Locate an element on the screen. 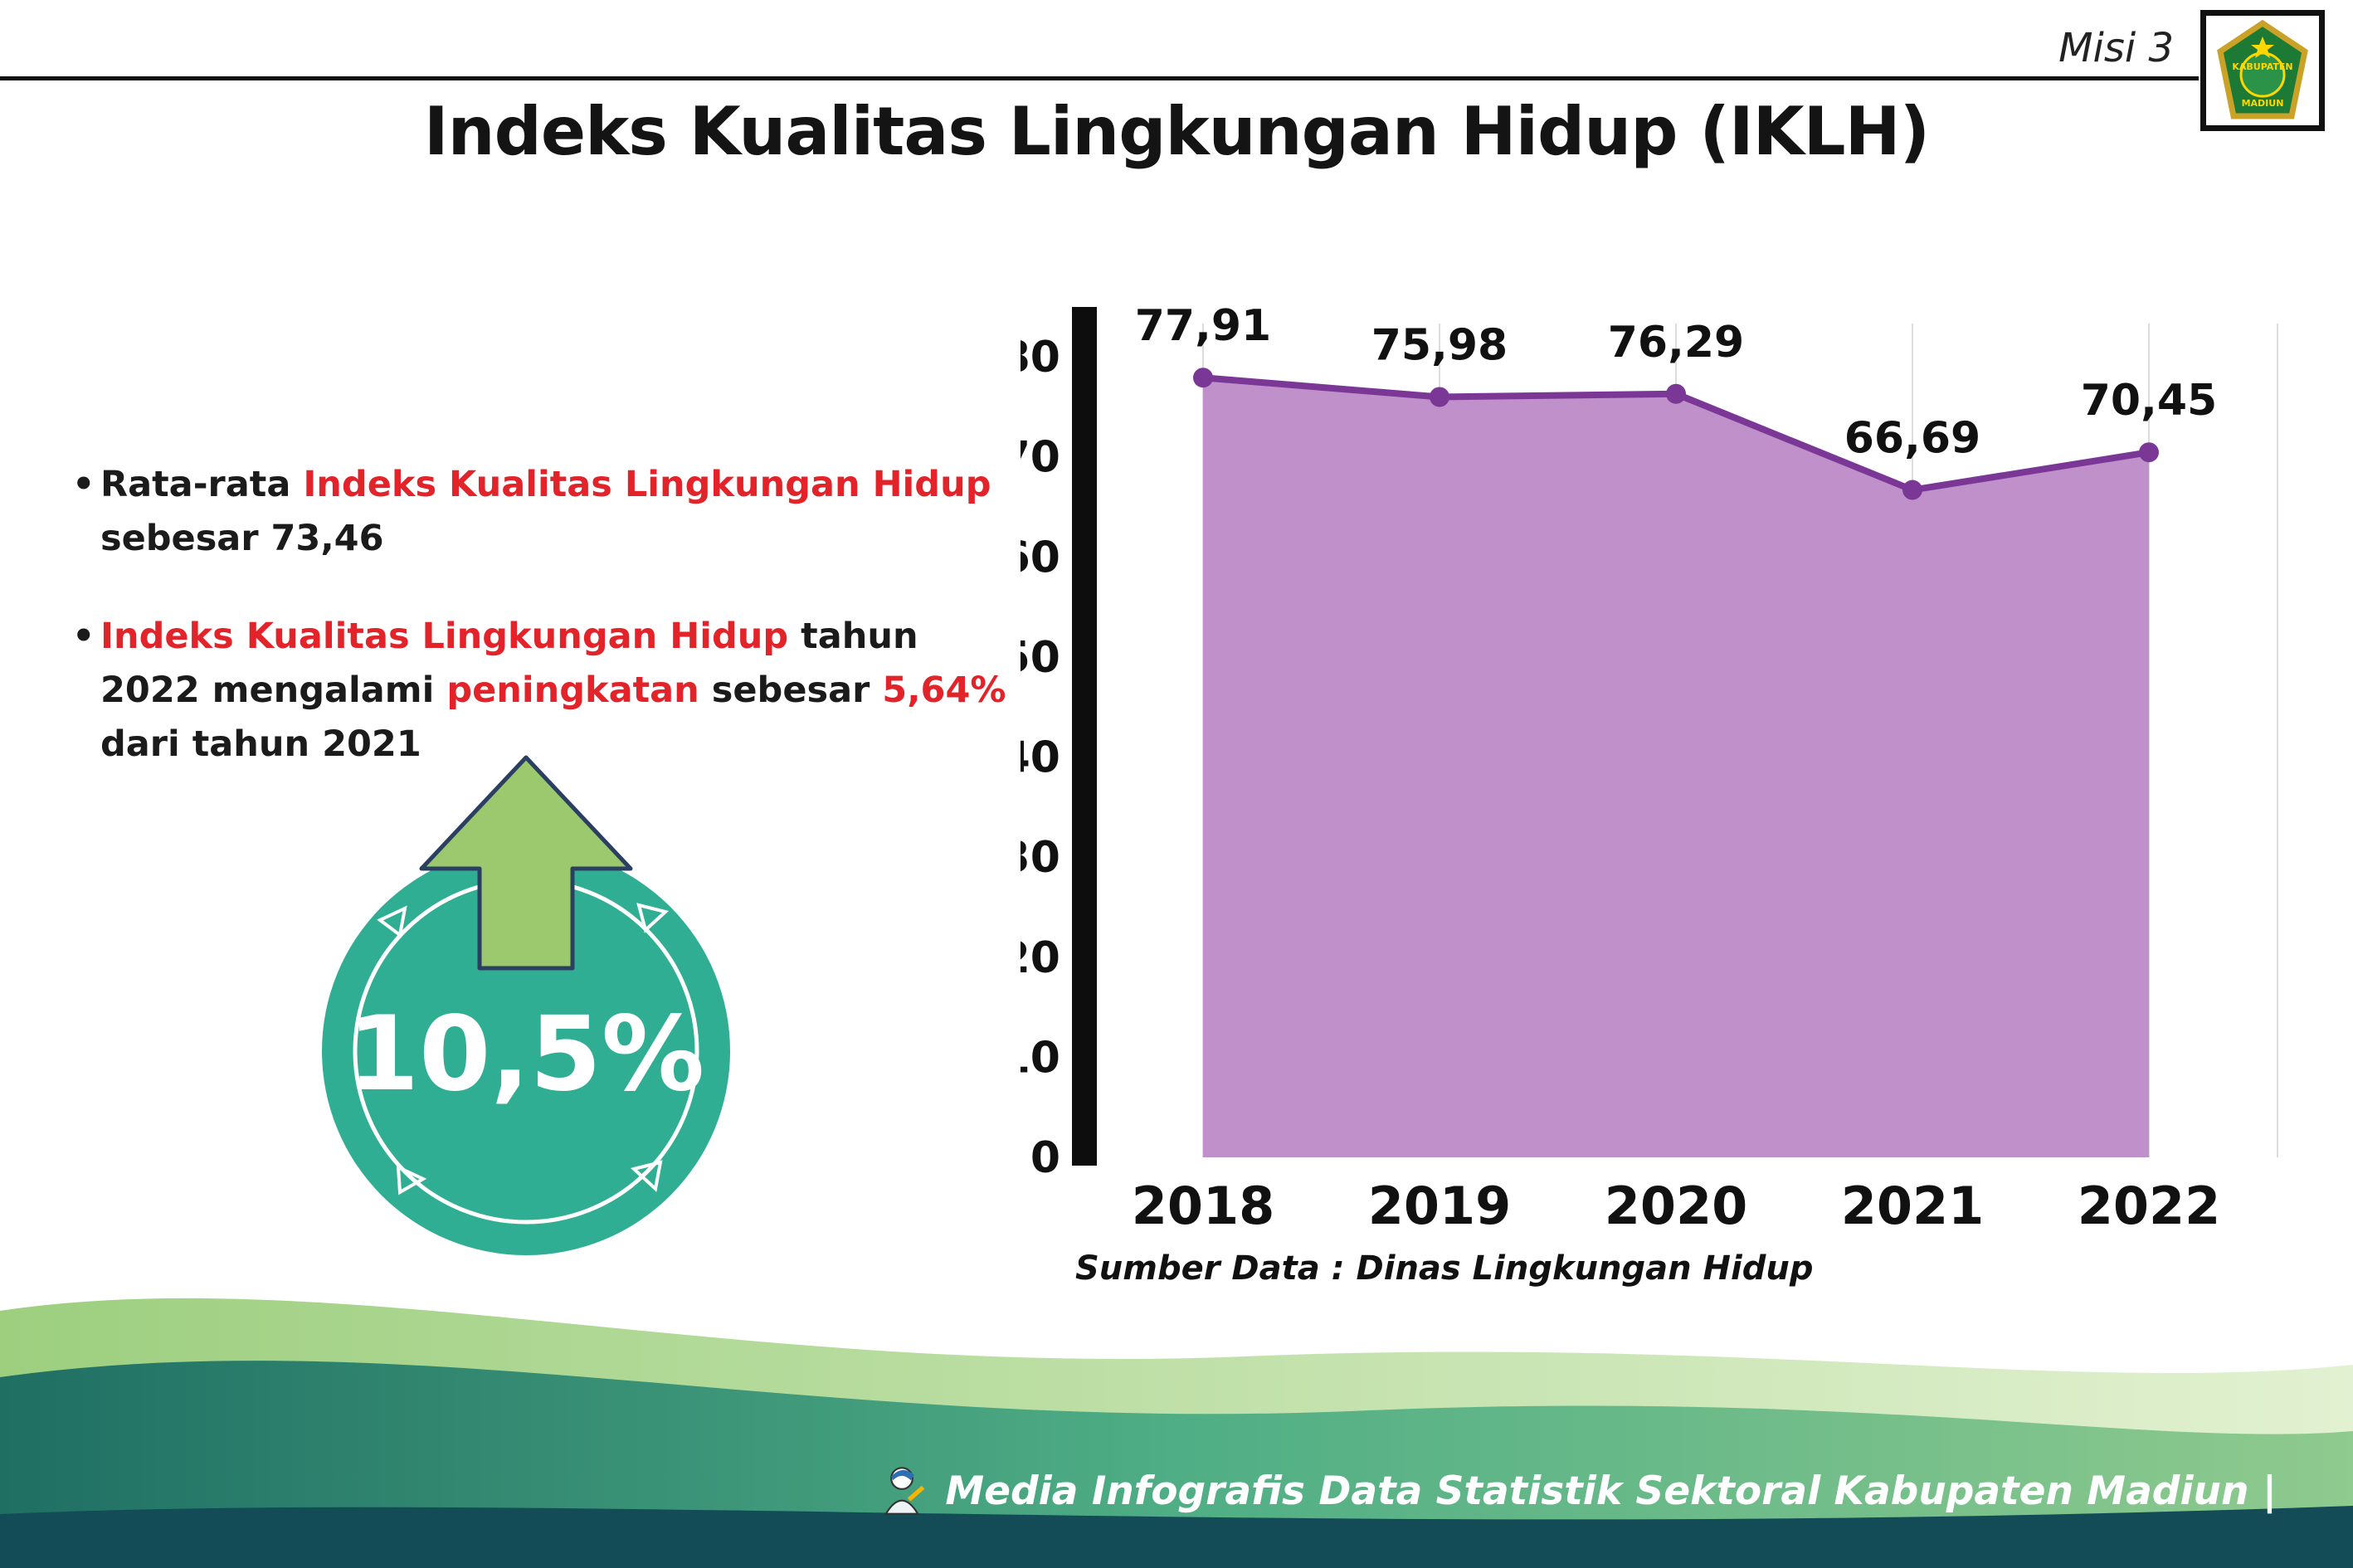 The height and width of the screenshot is (1568, 2353). source-note: Sumber Data : Dinas Lingkungan Hidup is located at coordinates (1444, 1268).